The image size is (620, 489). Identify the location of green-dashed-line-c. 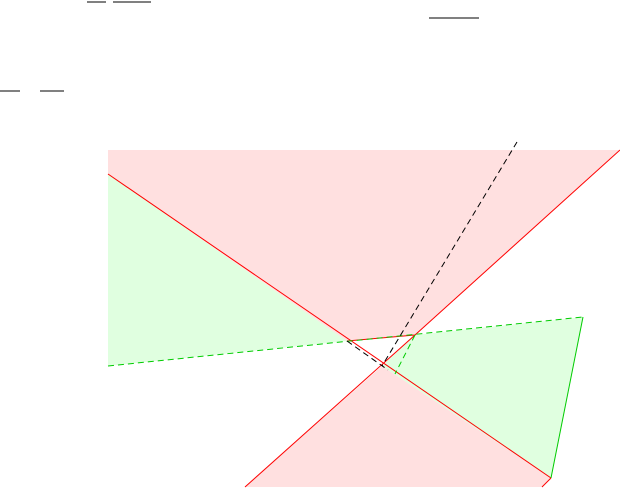
(567, 397).